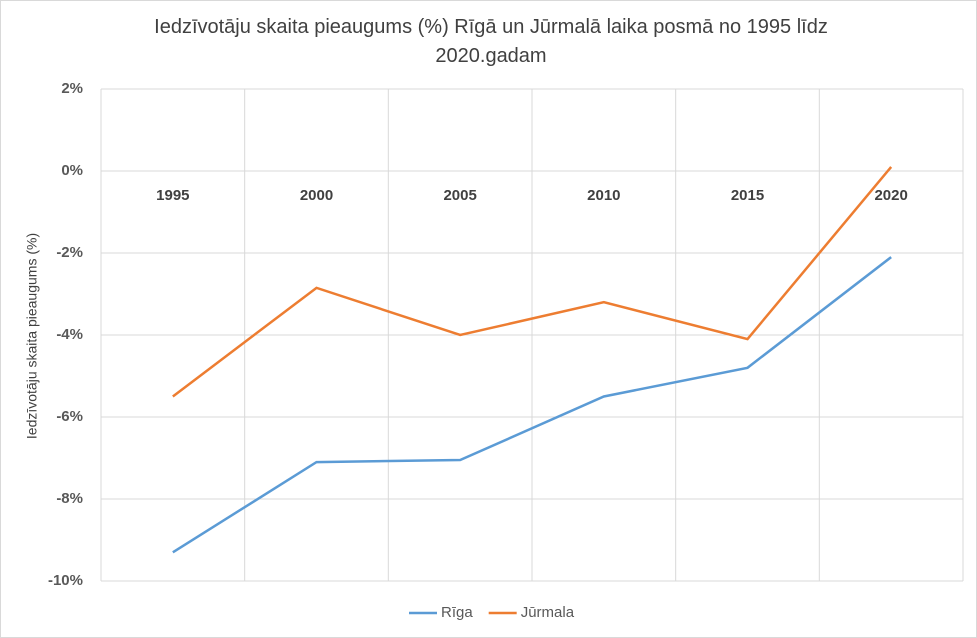  What do you see at coordinates (69, 498) in the screenshot?
I see `y-tick-label: -8%` at bounding box center [69, 498].